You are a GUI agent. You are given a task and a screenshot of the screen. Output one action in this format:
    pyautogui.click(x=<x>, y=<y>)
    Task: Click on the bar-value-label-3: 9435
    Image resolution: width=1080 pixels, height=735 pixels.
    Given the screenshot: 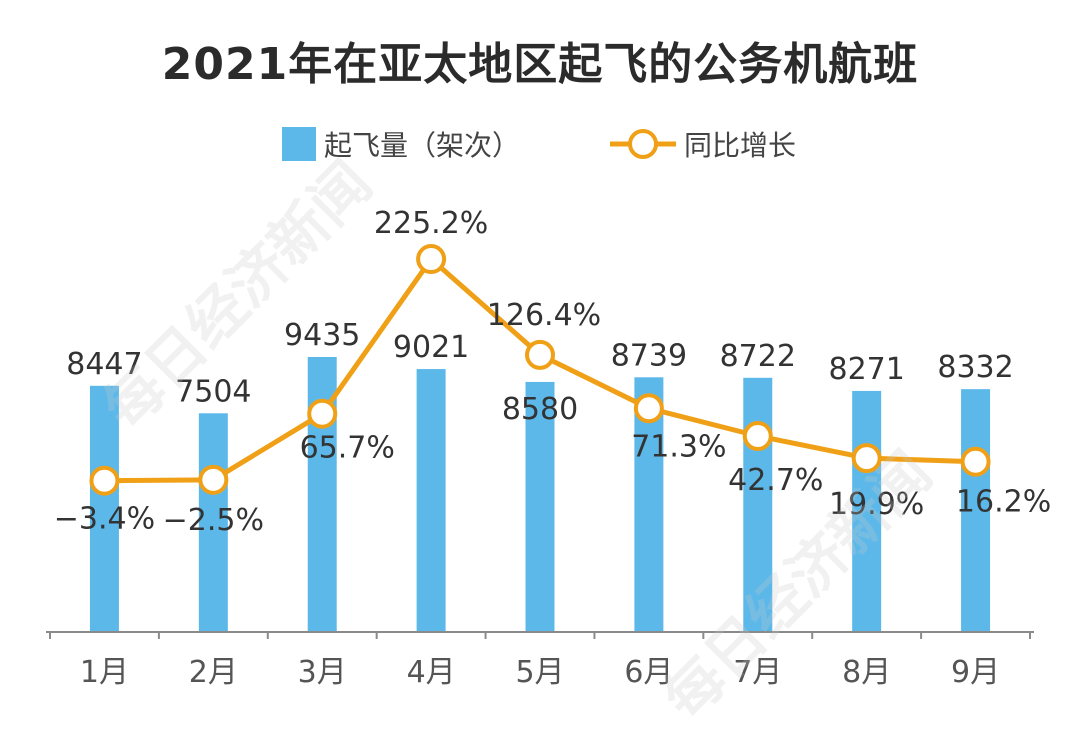 What is the action you would take?
    pyautogui.click(x=322, y=335)
    